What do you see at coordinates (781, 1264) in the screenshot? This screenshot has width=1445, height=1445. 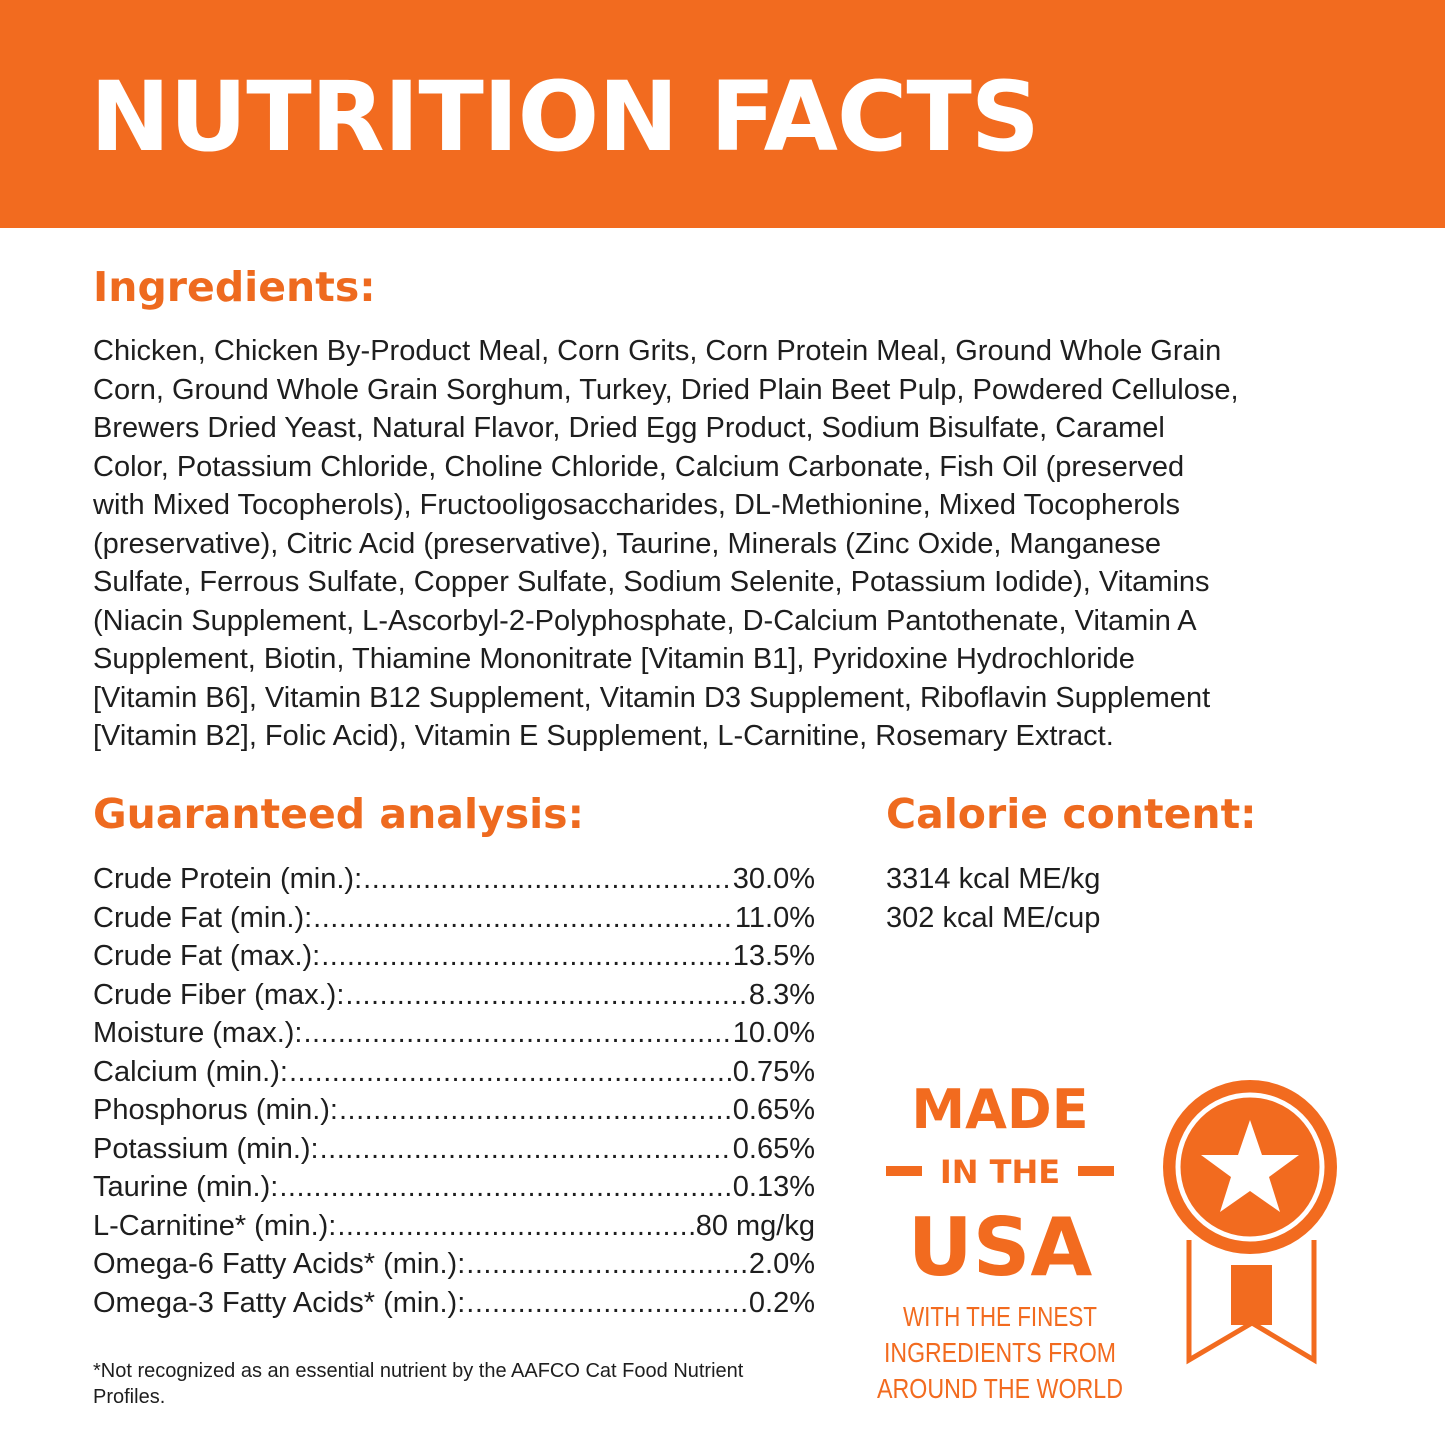 I see `analysis-value: 2.0%` at bounding box center [781, 1264].